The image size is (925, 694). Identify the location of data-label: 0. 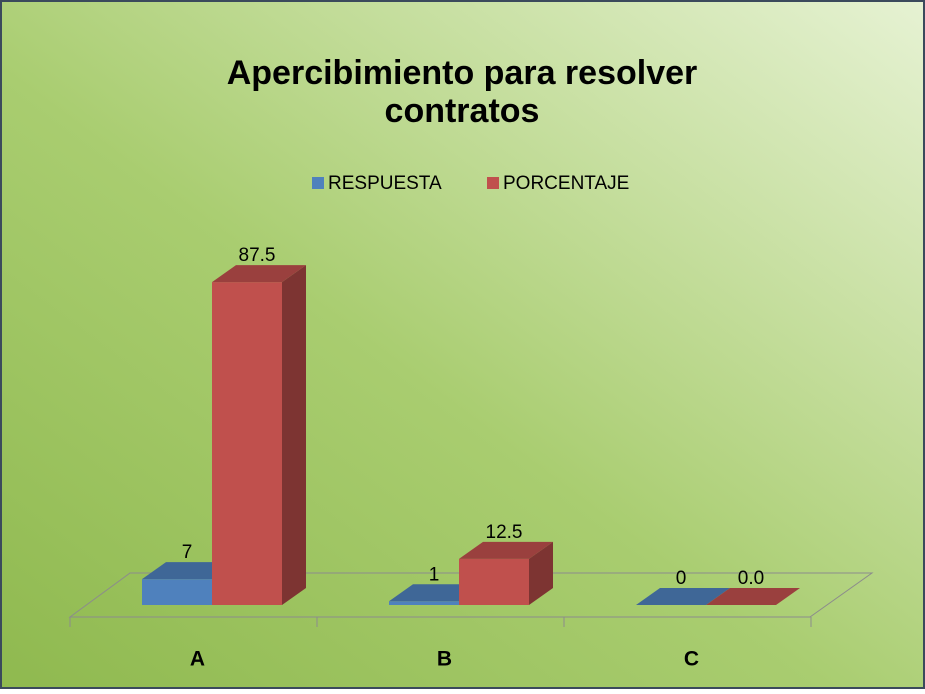
(681, 578).